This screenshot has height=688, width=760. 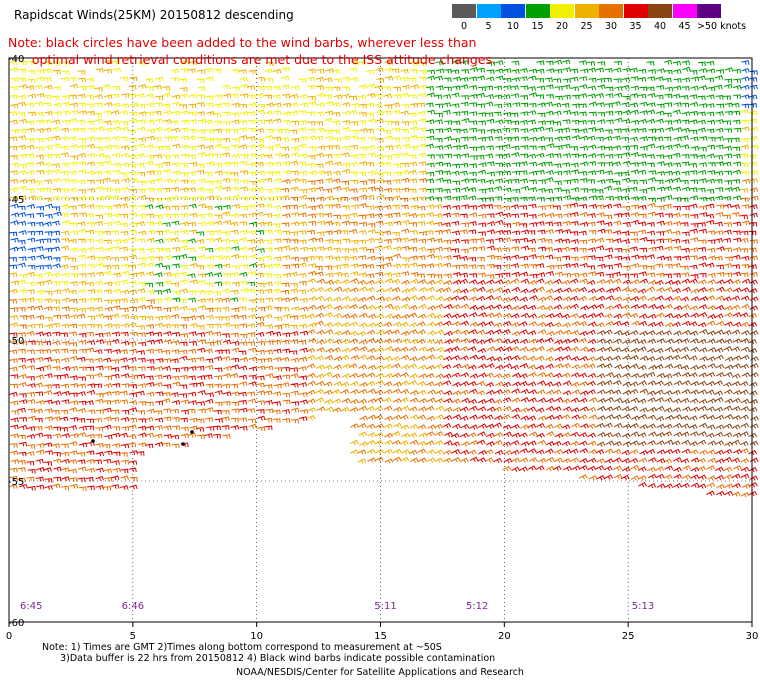 I want to click on x-tick-label: 10, so click(x=256, y=636).